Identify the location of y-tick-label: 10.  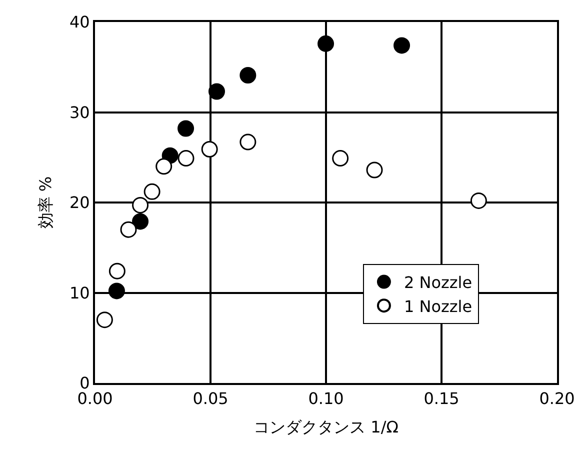
(79, 292).